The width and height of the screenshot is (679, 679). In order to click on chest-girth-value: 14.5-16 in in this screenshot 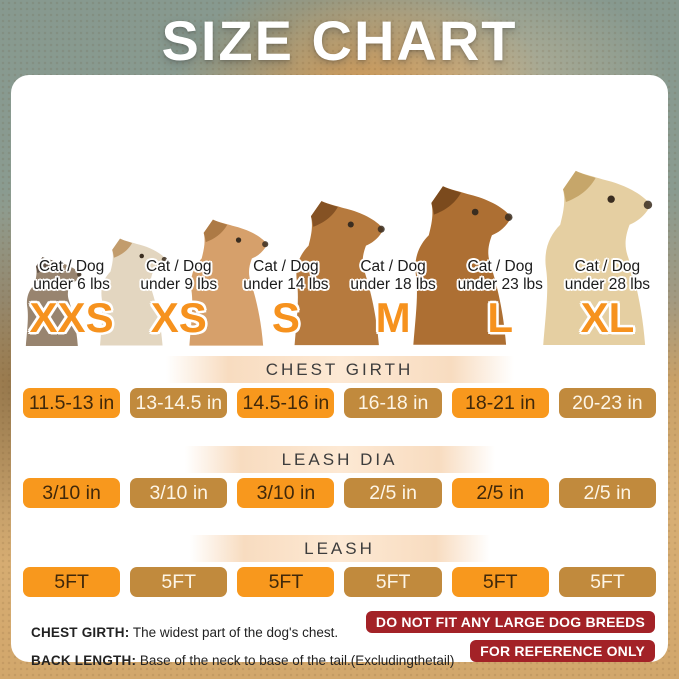, I will do `click(286, 403)`.